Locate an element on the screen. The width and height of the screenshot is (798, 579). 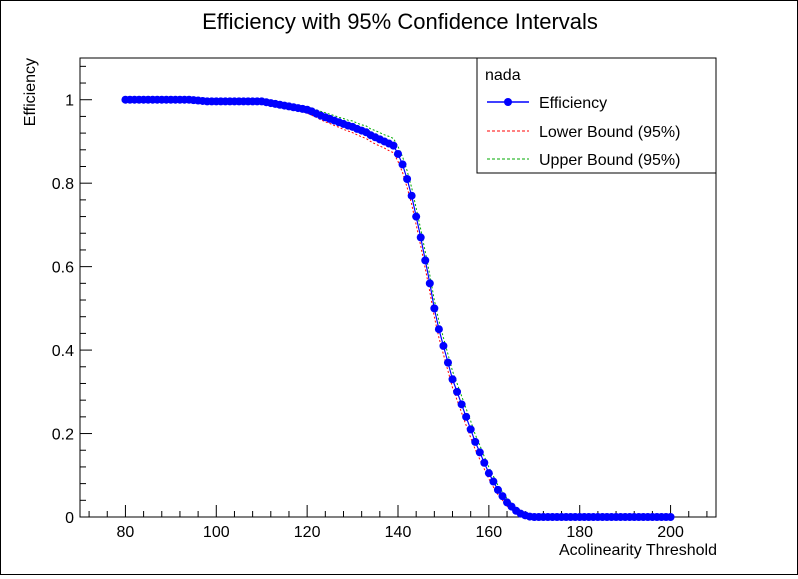
x-tick-label: 80 is located at coordinates (126, 532).